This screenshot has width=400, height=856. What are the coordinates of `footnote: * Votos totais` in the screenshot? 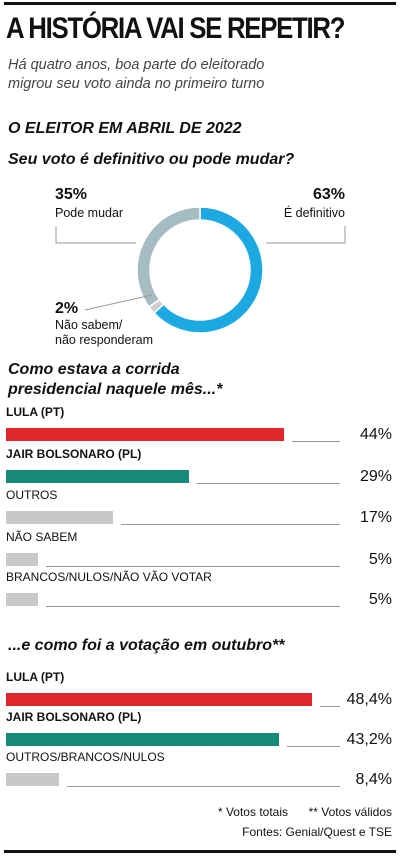 It's located at (252, 812).